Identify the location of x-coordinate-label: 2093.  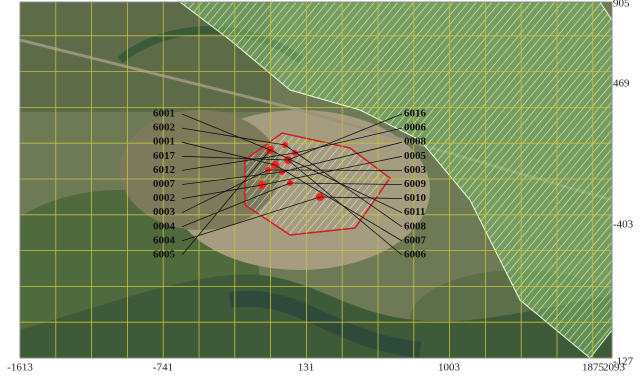
(614, 368).